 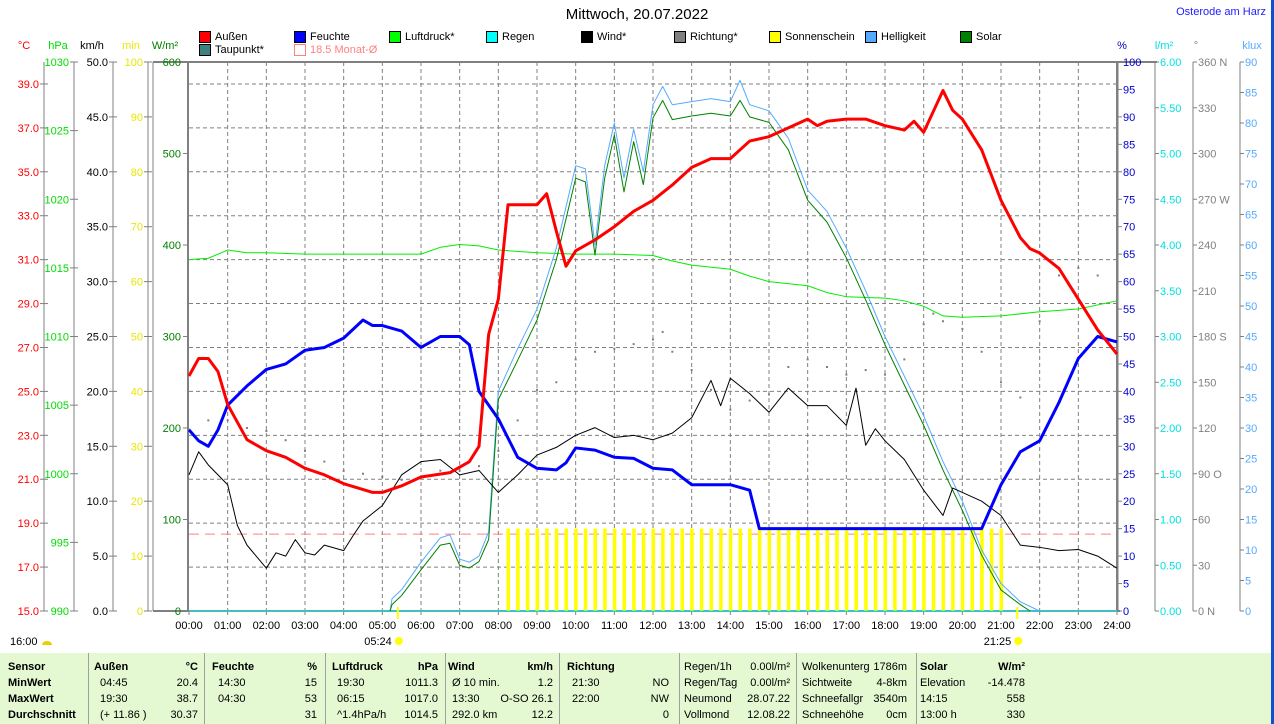 What do you see at coordinates (232, 683) in the screenshot?
I see `table-cell: 14:30` at bounding box center [232, 683].